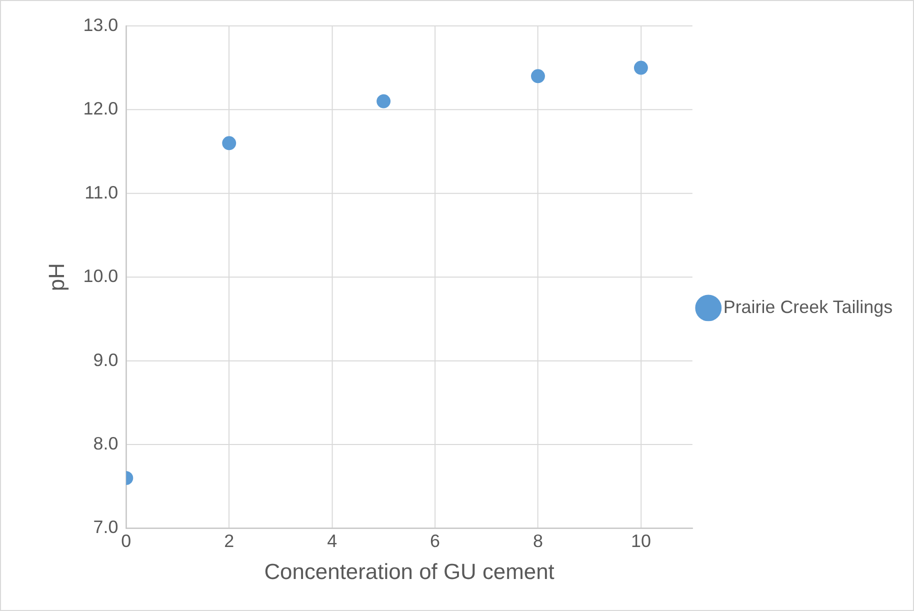 This screenshot has width=914, height=611. What do you see at coordinates (57, 277) in the screenshot?
I see `y-axis-title: pH` at bounding box center [57, 277].